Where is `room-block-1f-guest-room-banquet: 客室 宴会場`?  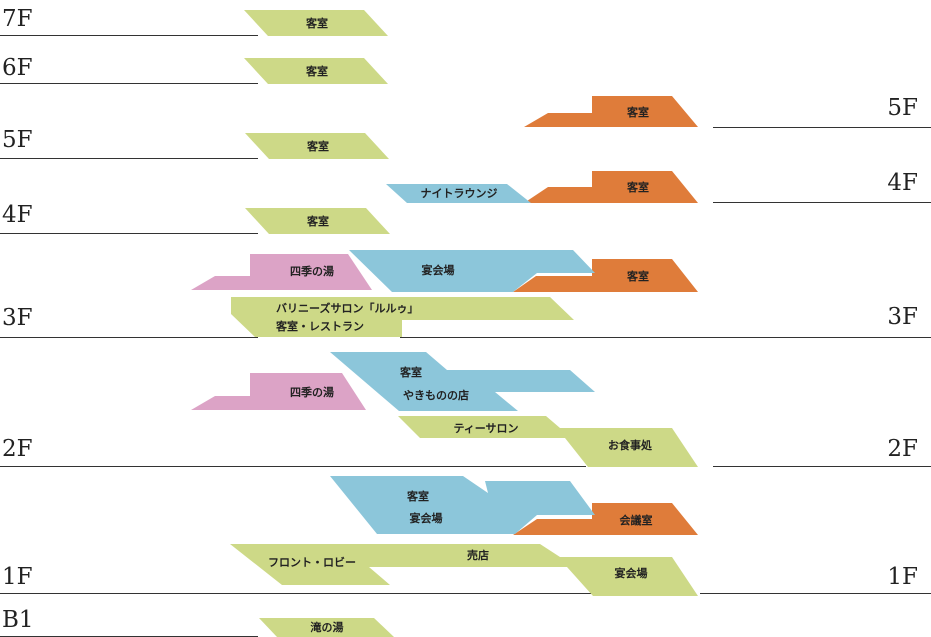
room-block-1f-guest-room-banquet: 客室 宴会場 is located at coordinates (462, 505).